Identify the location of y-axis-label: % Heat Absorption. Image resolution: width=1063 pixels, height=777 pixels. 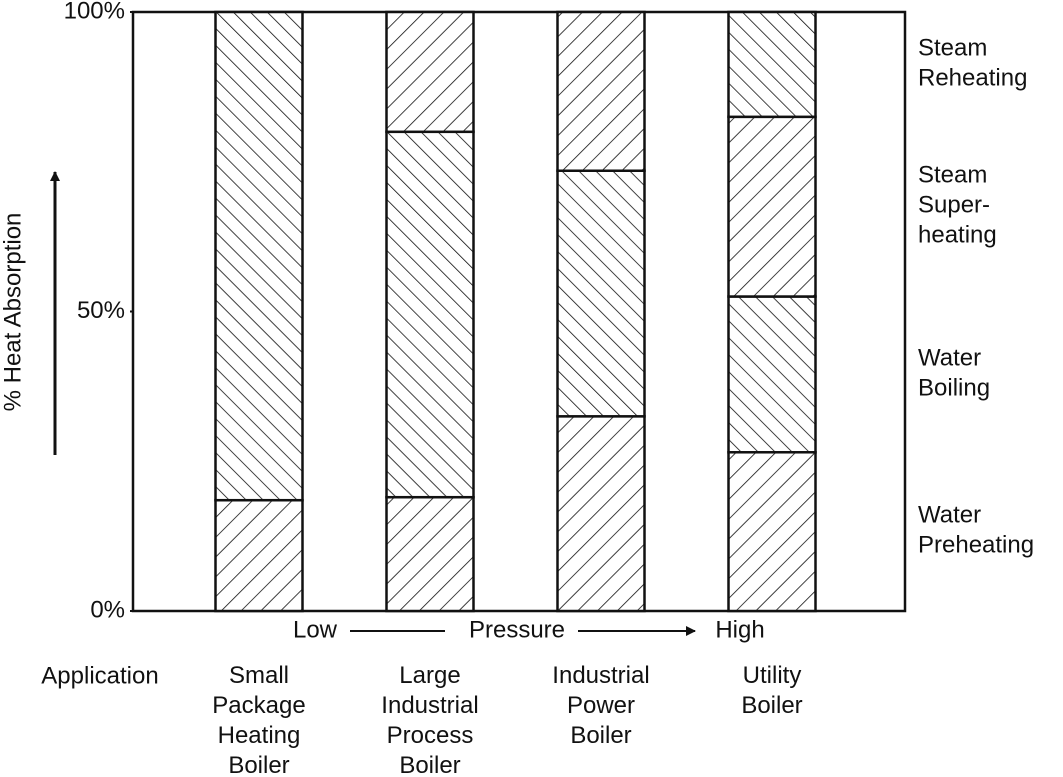
(13, 312).